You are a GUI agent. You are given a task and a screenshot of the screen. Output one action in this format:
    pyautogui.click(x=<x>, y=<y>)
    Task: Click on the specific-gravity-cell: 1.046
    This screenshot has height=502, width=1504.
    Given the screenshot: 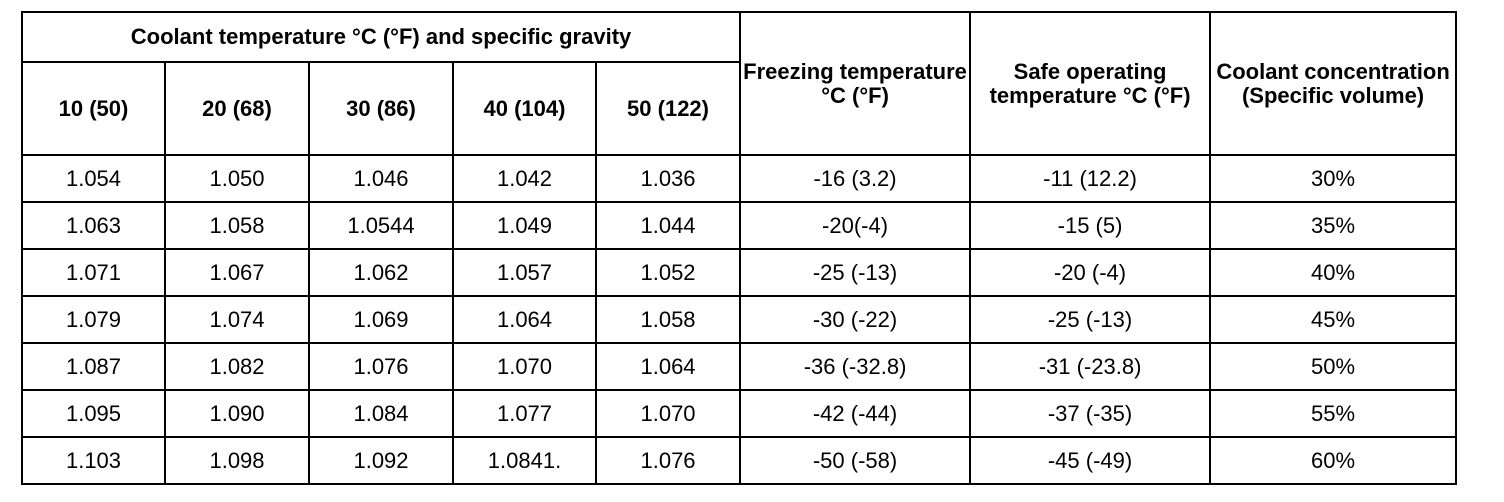 What is the action you would take?
    pyautogui.click(x=381, y=178)
    